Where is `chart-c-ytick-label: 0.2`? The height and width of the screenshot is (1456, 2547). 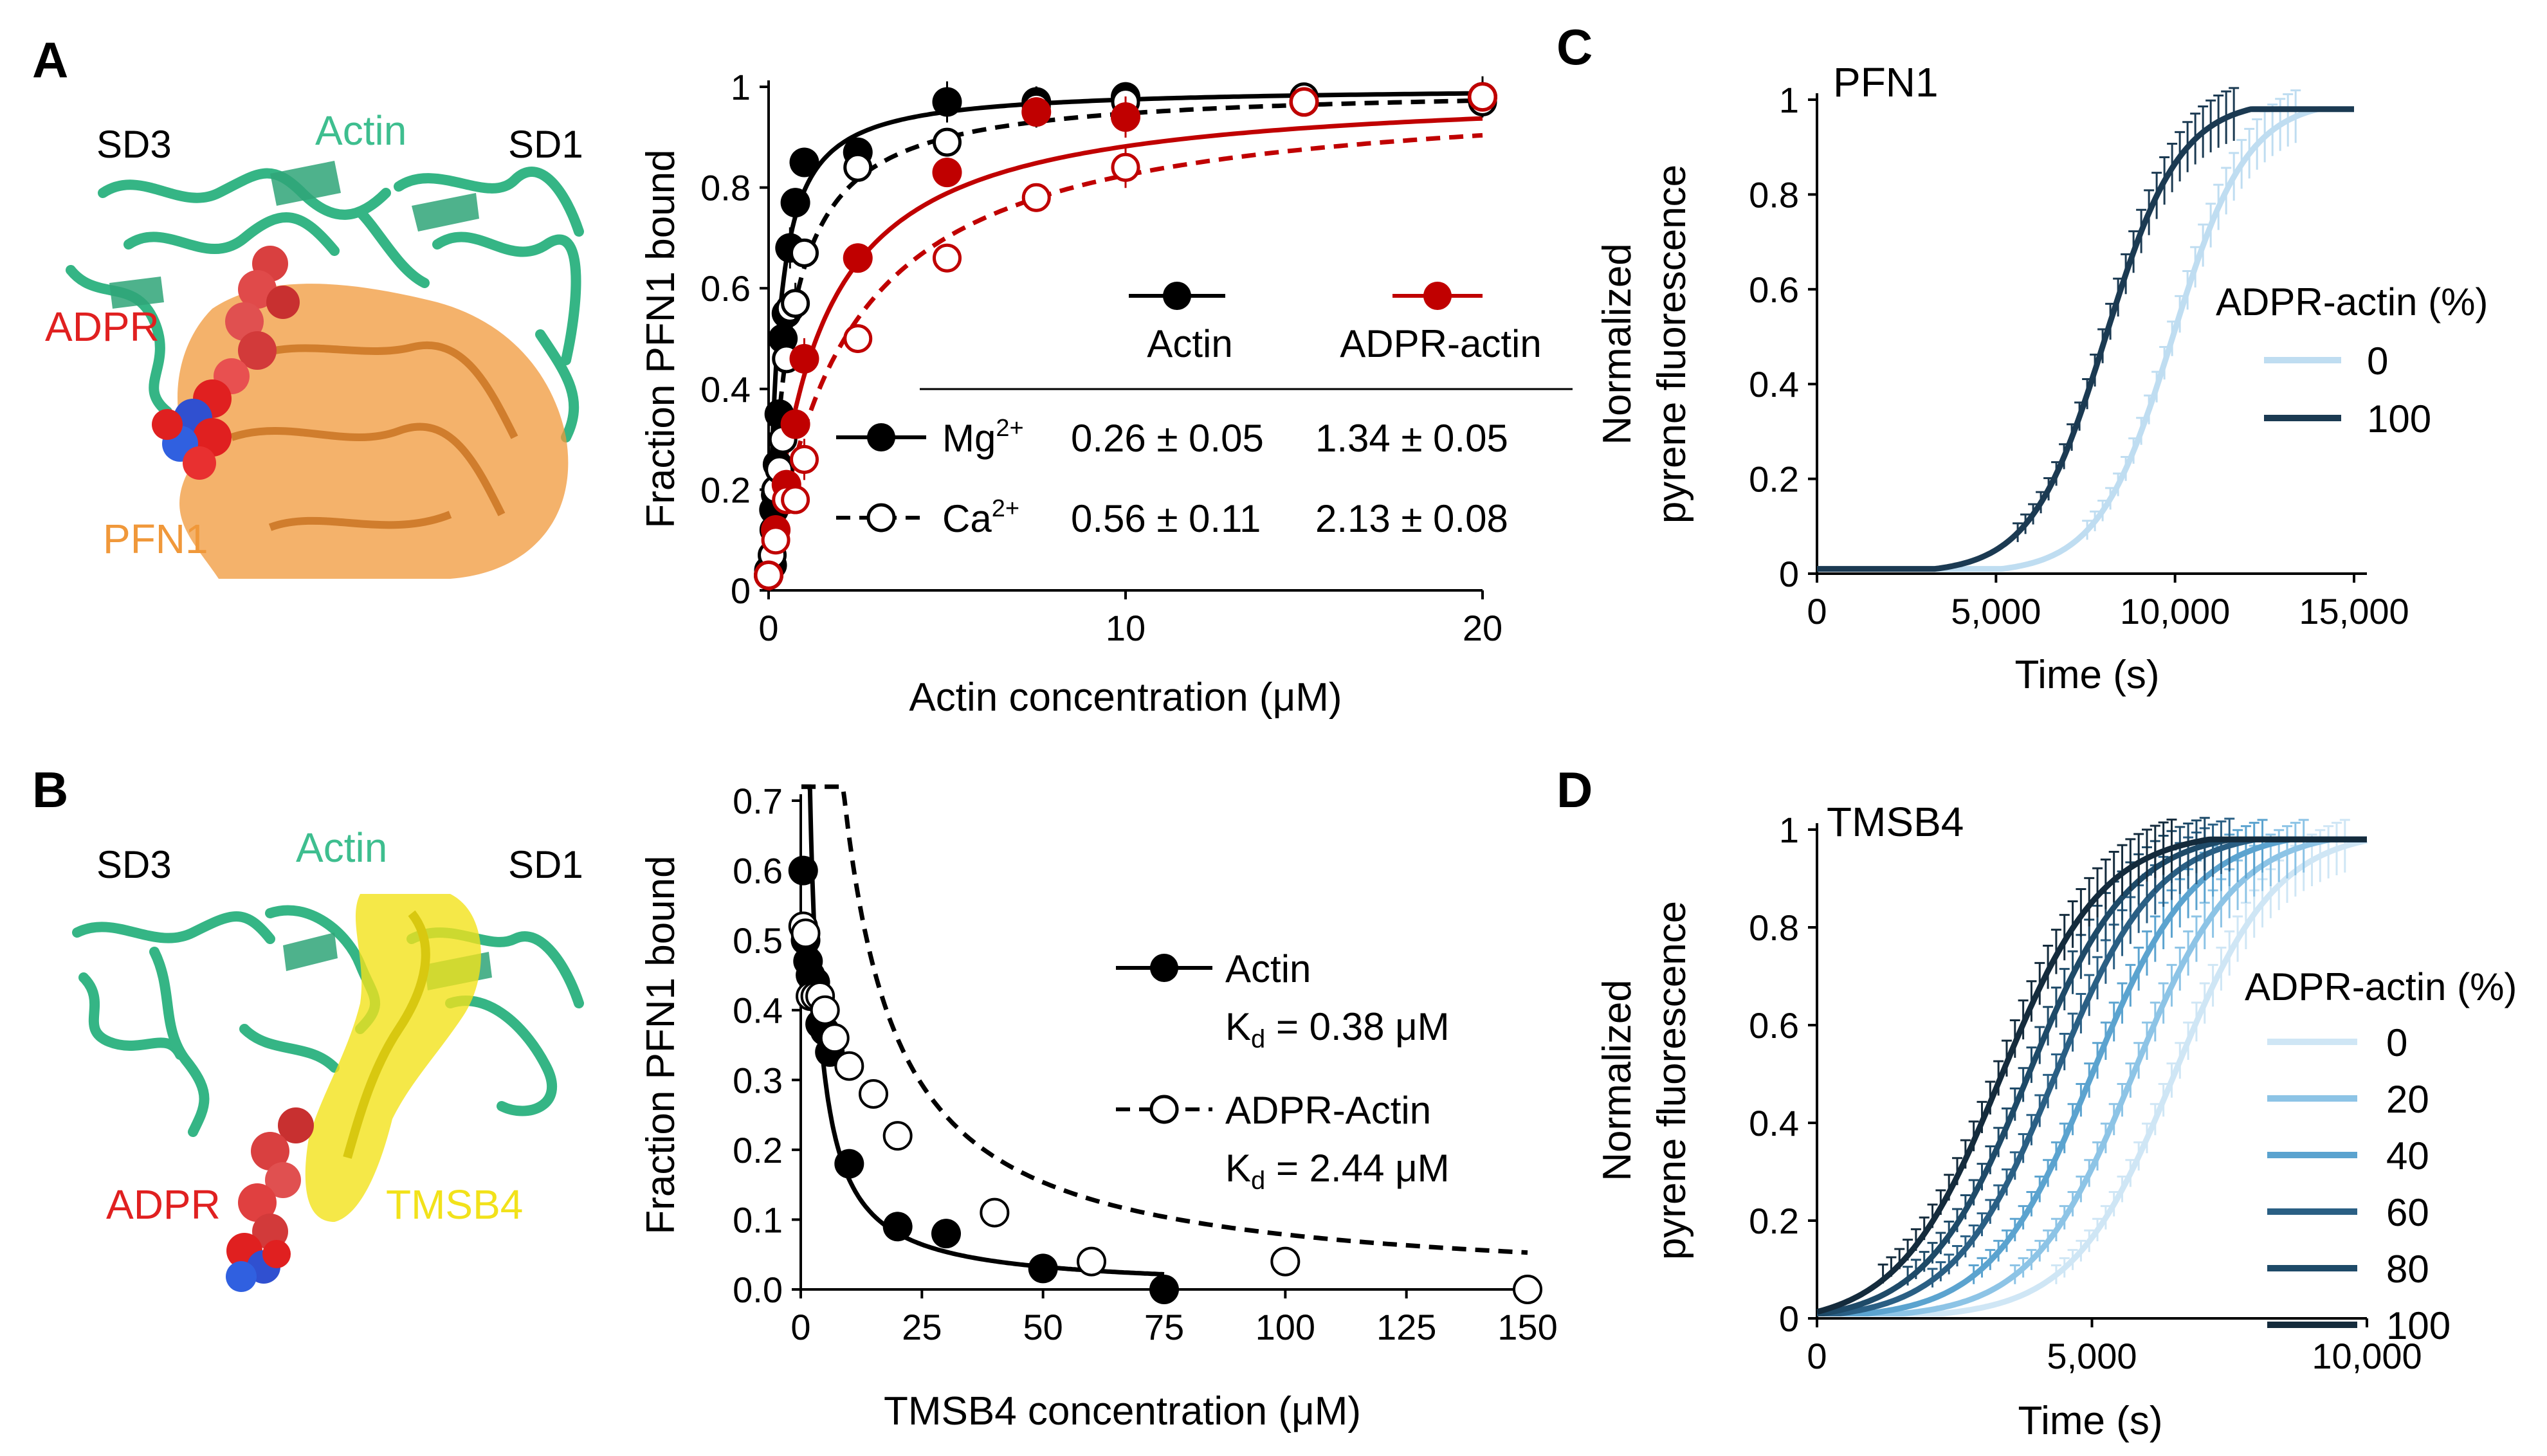
chart-c-ytick-label: 0.2 is located at coordinates (1774, 479).